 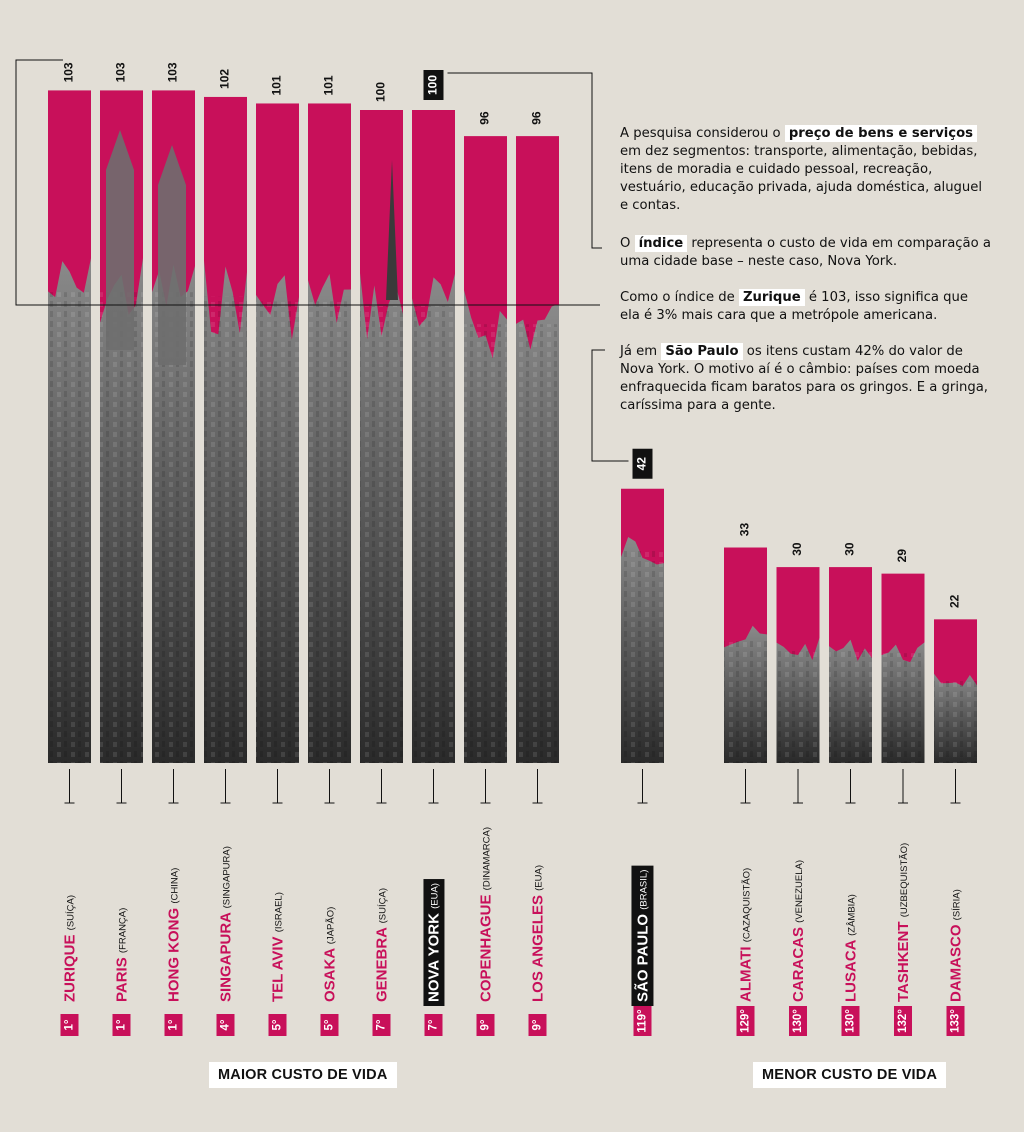 What do you see at coordinates (641, 351) in the screenshot?
I see `note-text: Já em` at bounding box center [641, 351].